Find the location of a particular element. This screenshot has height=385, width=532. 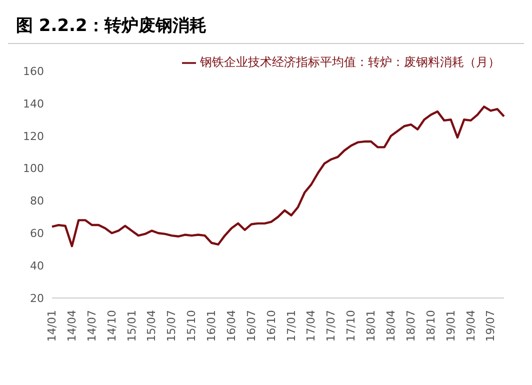

x-tick-label: 16/10 is located at coordinates (271, 326).